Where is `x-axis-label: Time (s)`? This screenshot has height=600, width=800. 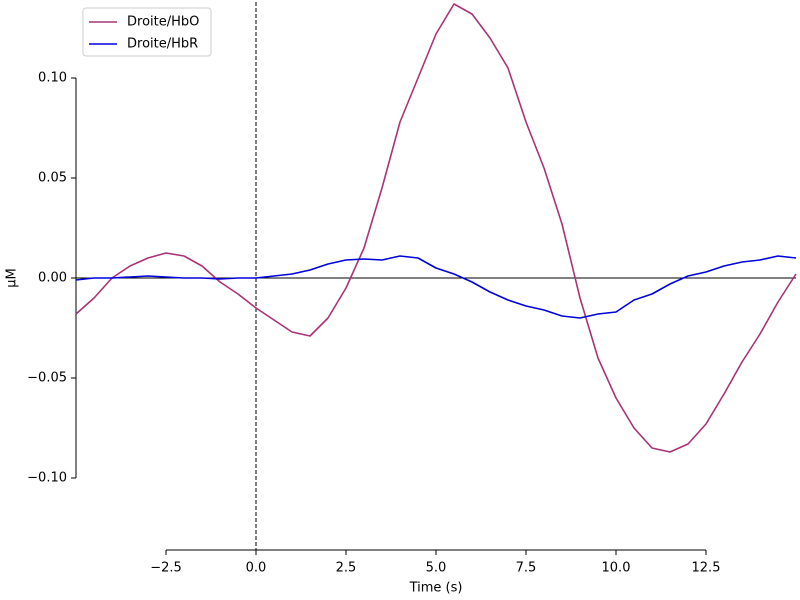 x-axis-label: Time (s) is located at coordinates (436, 588).